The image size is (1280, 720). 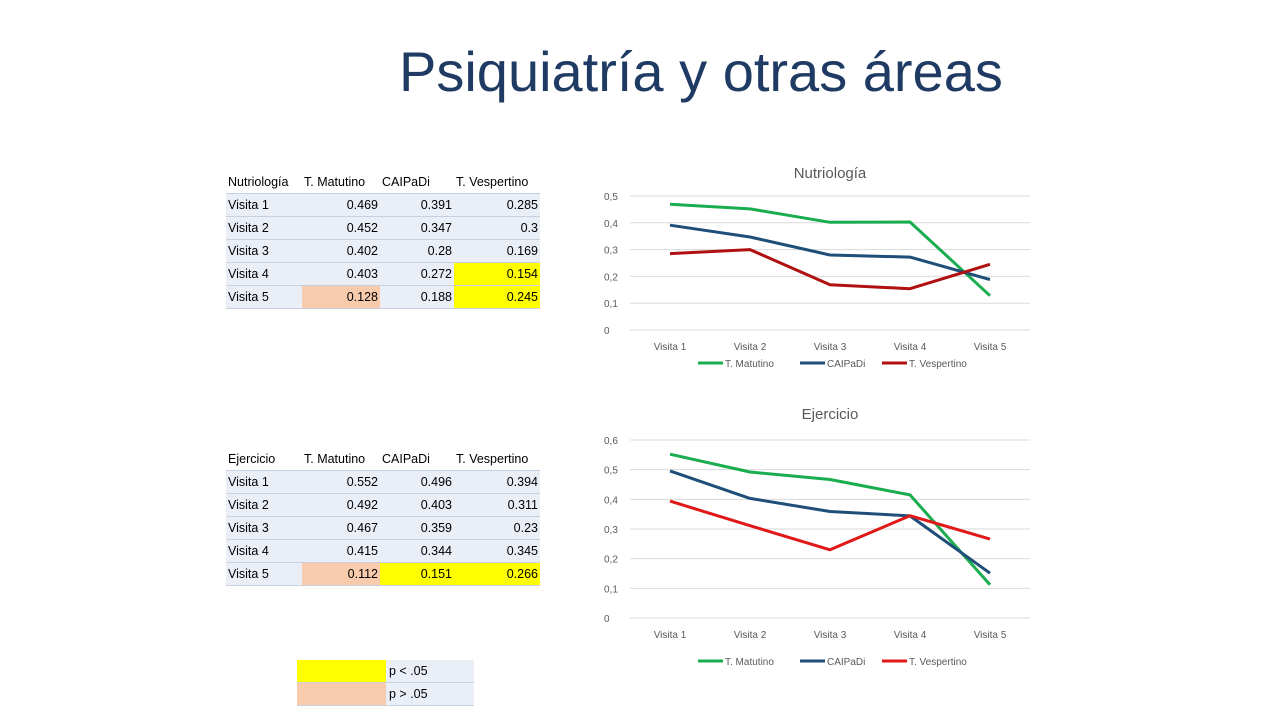 What do you see at coordinates (417, 574) in the screenshot?
I see `table-cell: 0.151` at bounding box center [417, 574].